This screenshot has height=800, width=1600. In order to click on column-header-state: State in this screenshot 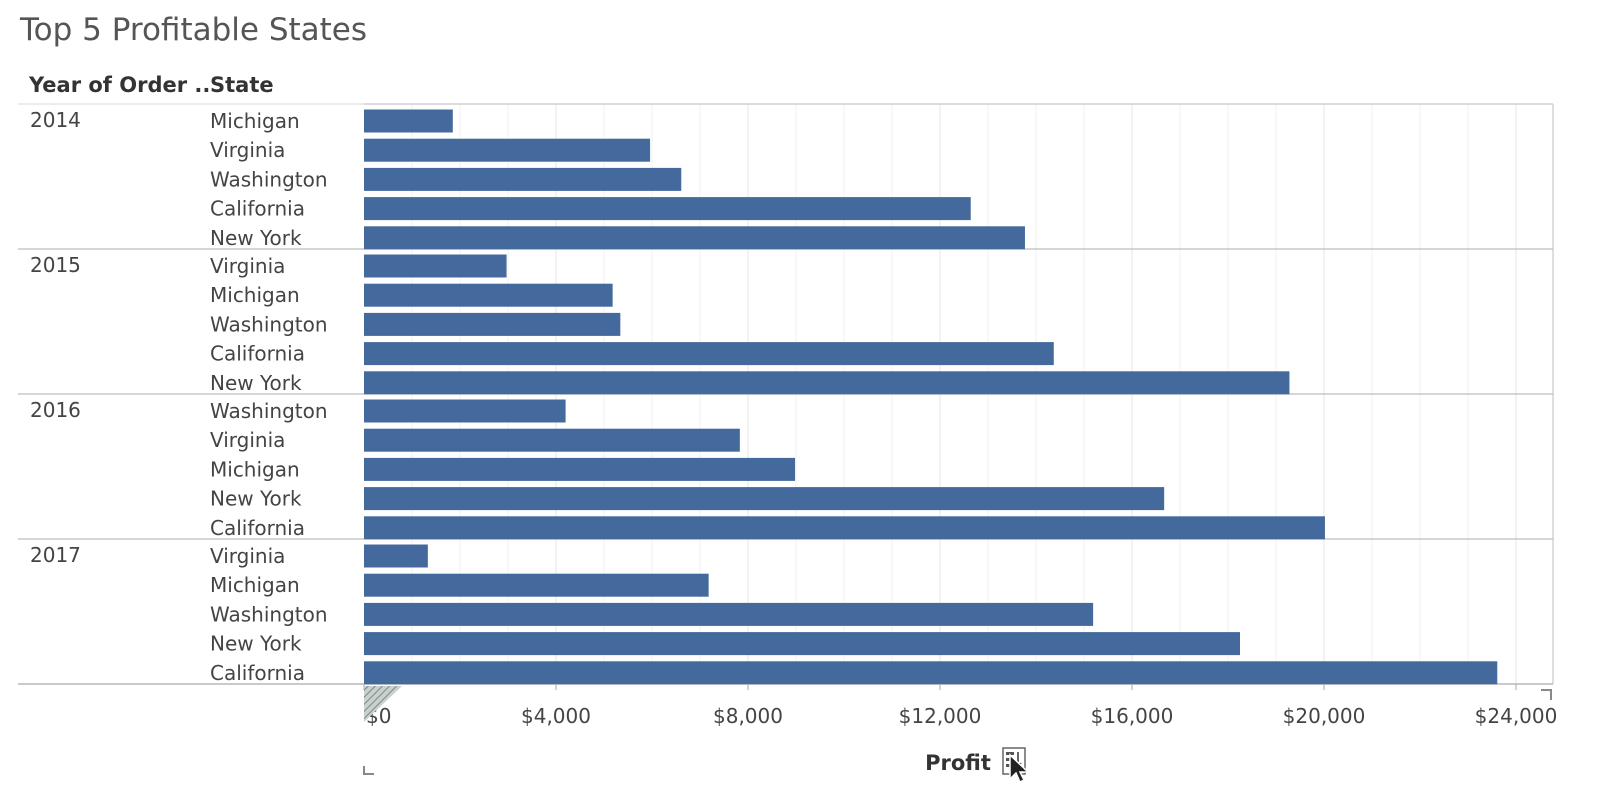, I will do `click(242, 85)`.